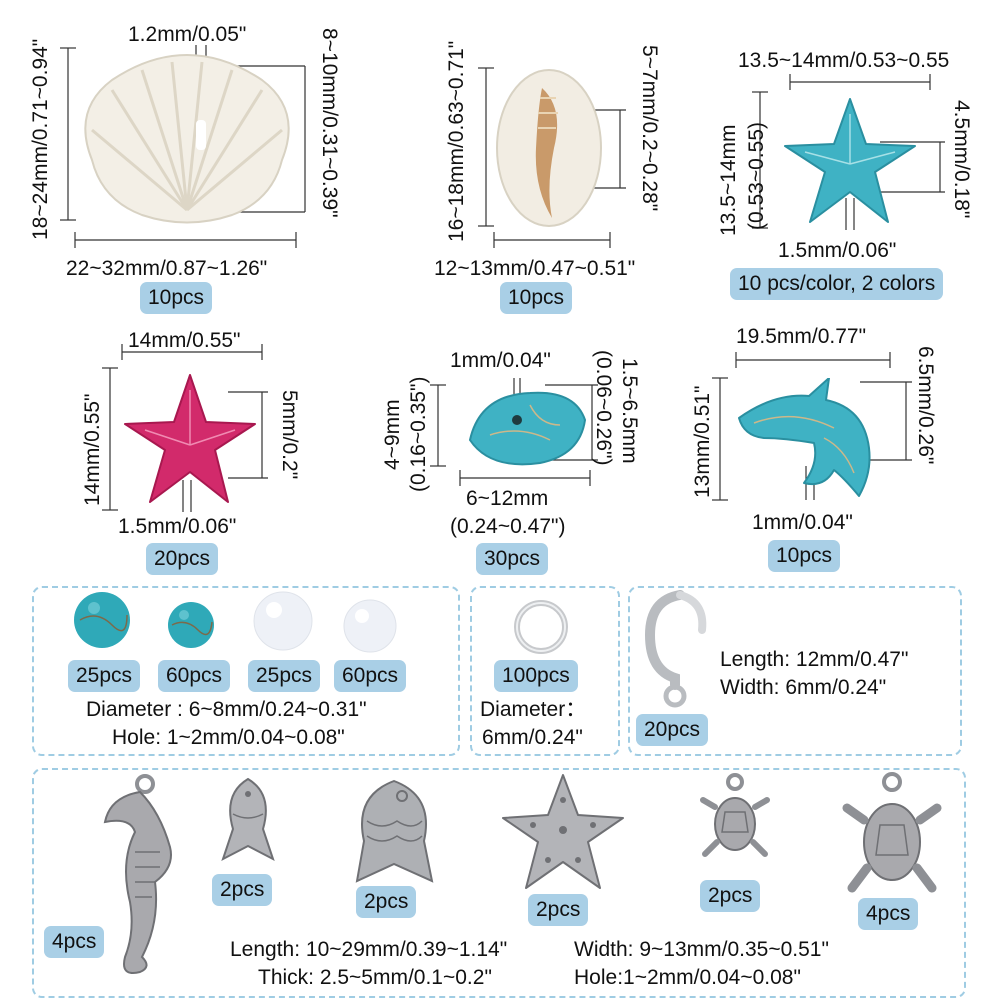 Image resolution: width=1001 pixels, height=1001 pixels. What do you see at coordinates (284, 676) in the screenshot?
I see `bead-qty-badge-3: 25pcs` at bounding box center [284, 676].